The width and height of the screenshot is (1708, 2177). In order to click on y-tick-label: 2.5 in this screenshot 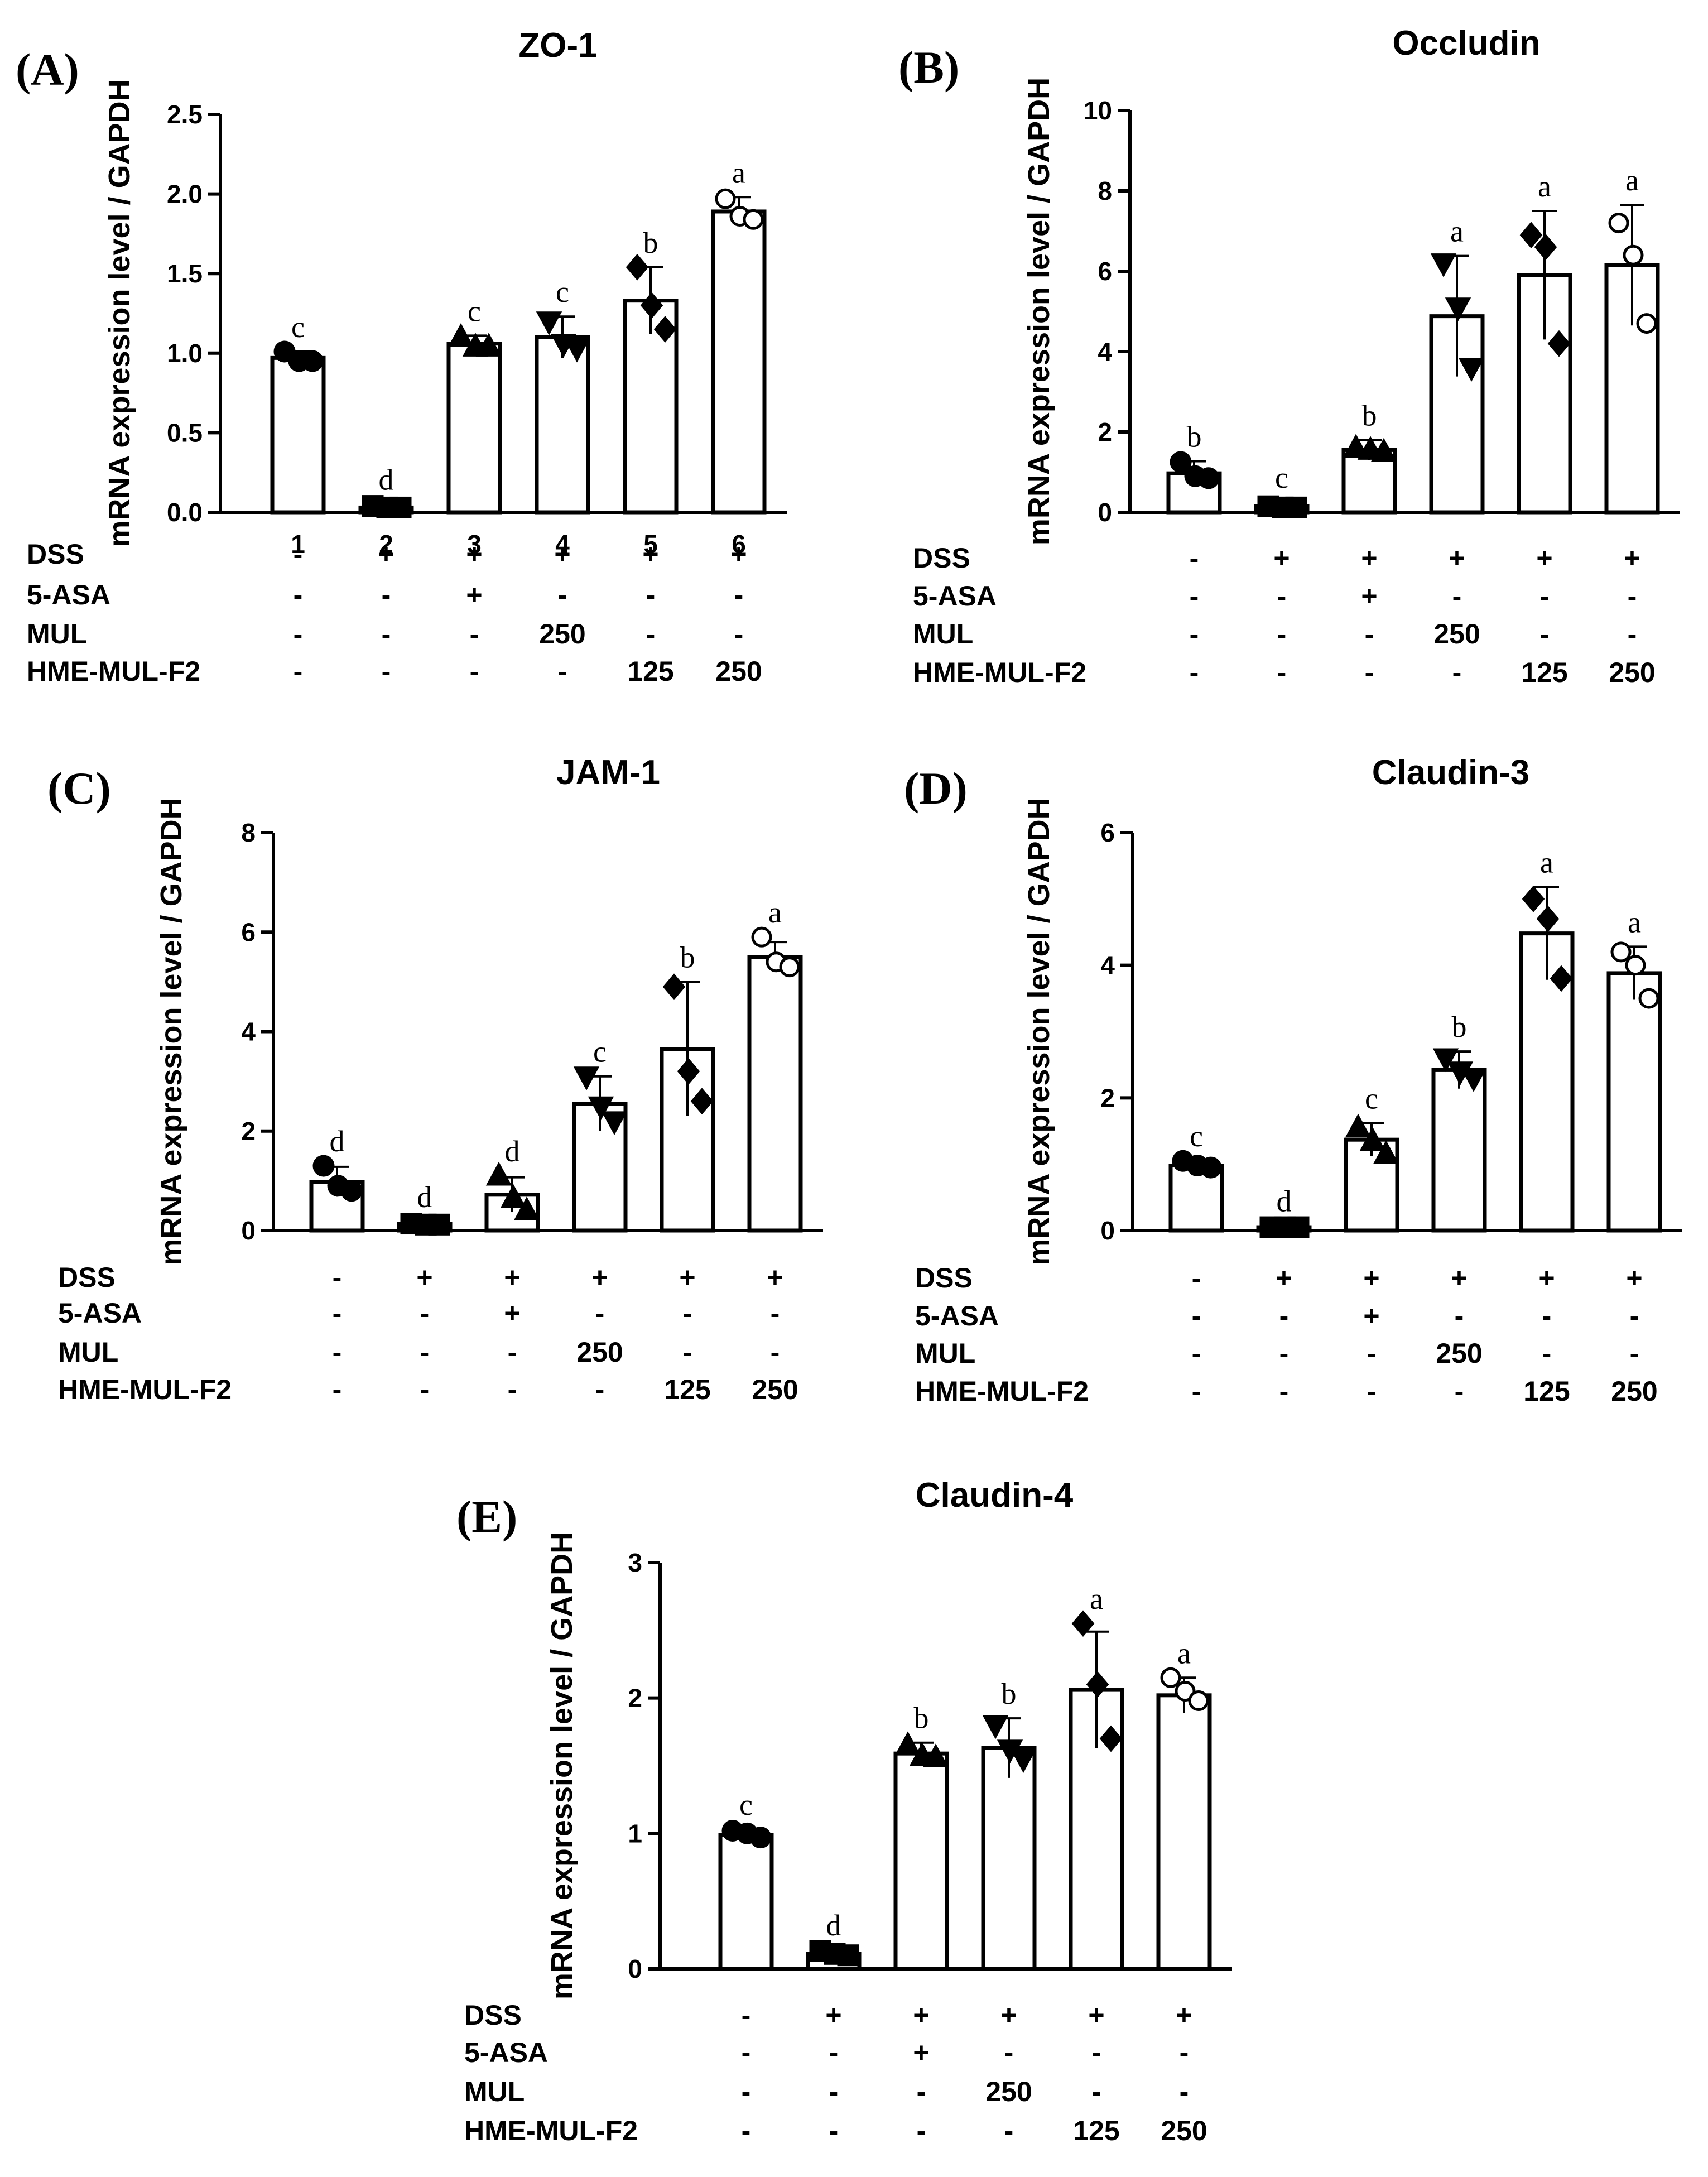, I will do `click(185, 115)`.